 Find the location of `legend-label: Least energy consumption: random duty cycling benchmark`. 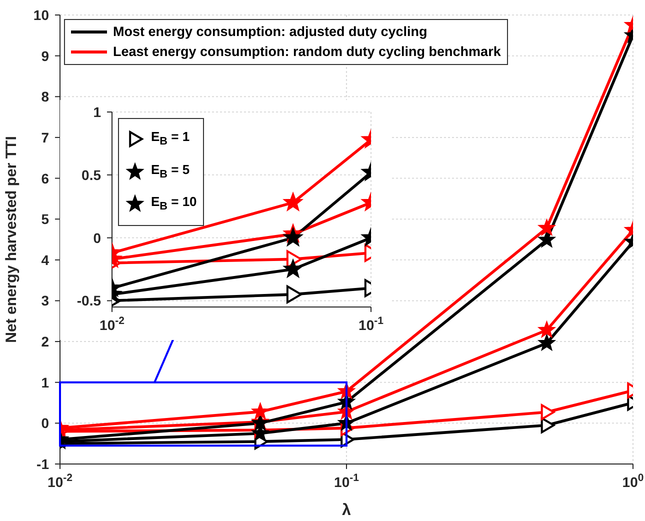

legend-label: Least energy consumption: random duty cycling benchmark is located at coordinates (307, 52).